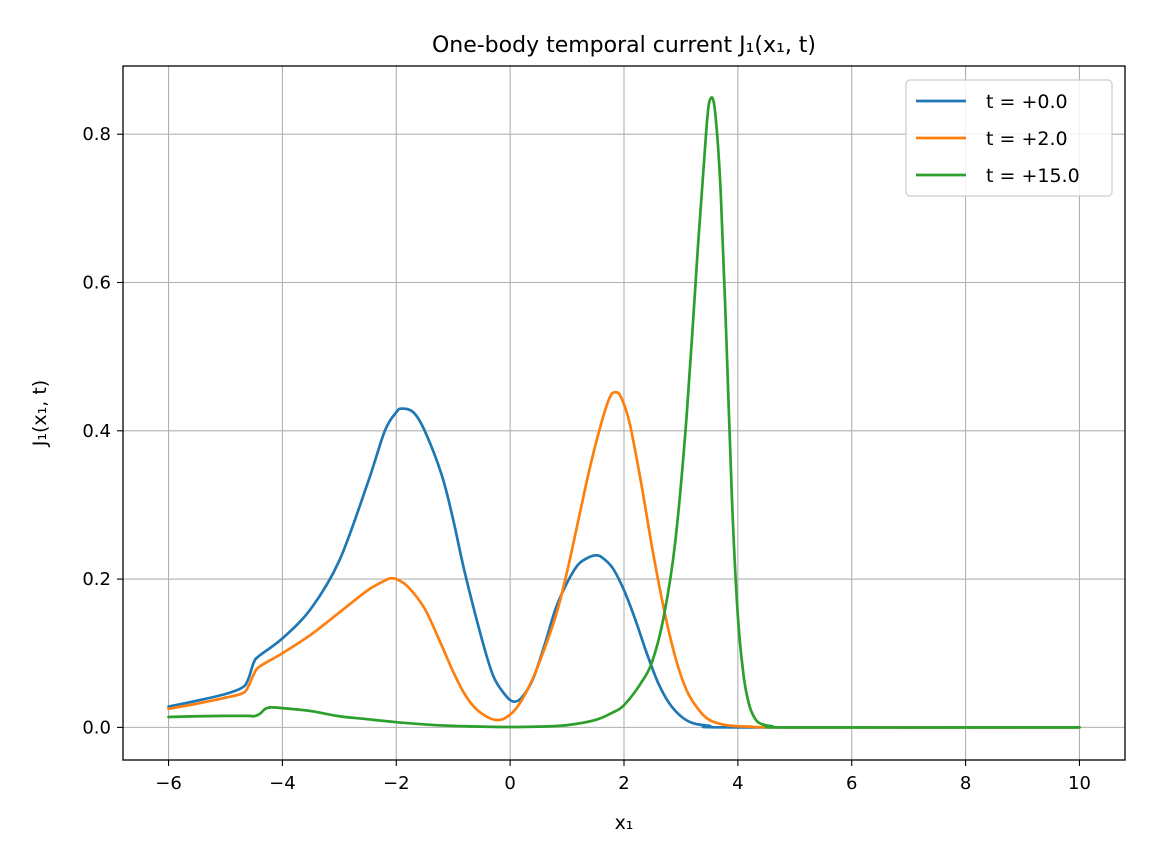 This screenshot has height=864, width=1152. Describe the element at coordinates (1027, 139) in the screenshot. I see `legend-label-1: t = +2.0` at that location.